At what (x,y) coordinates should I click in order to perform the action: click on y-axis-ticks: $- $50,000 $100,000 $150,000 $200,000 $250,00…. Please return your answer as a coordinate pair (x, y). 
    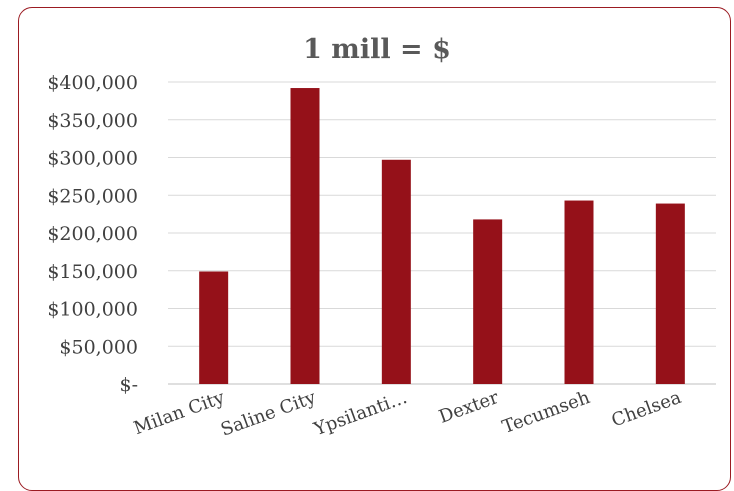
    Looking at the image, I should click on (92, 234).